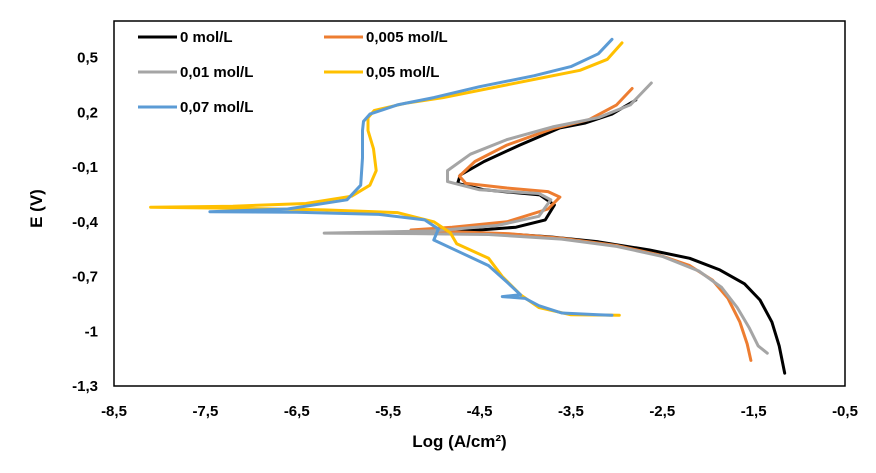 The width and height of the screenshot is (876, 473). Describe the element at coordinates (459, 441) in the screenshot. I see `x-axis-title: Log (A/cm²)` at that location.